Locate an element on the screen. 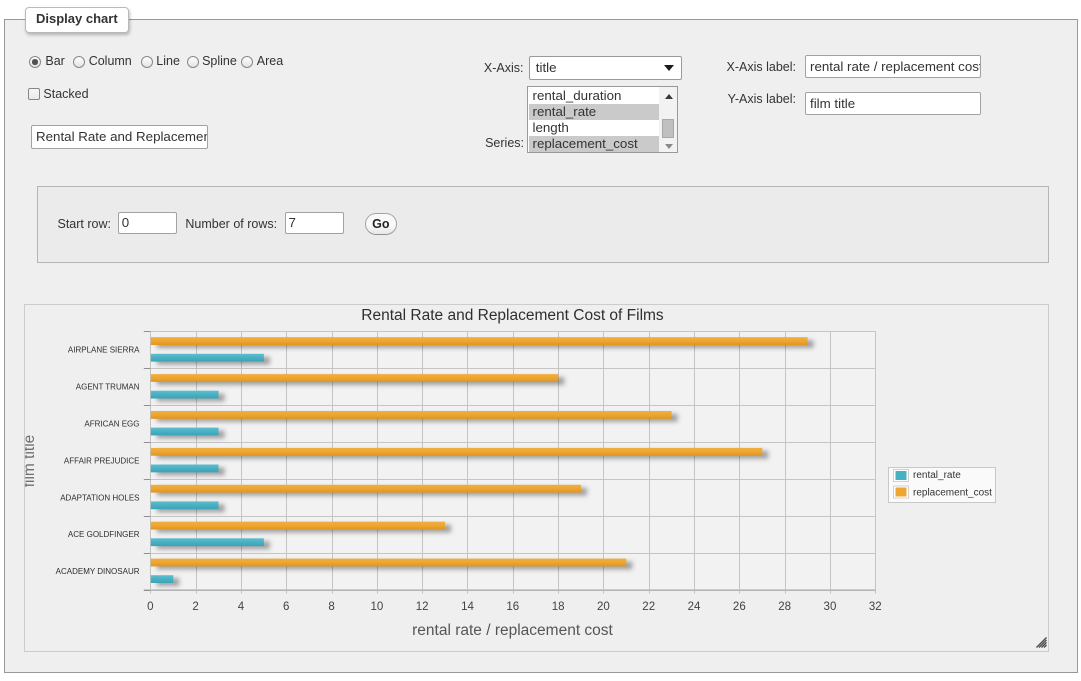  svg-text: AFFAIR PREJUDICE is located at coordinates (102, 460).